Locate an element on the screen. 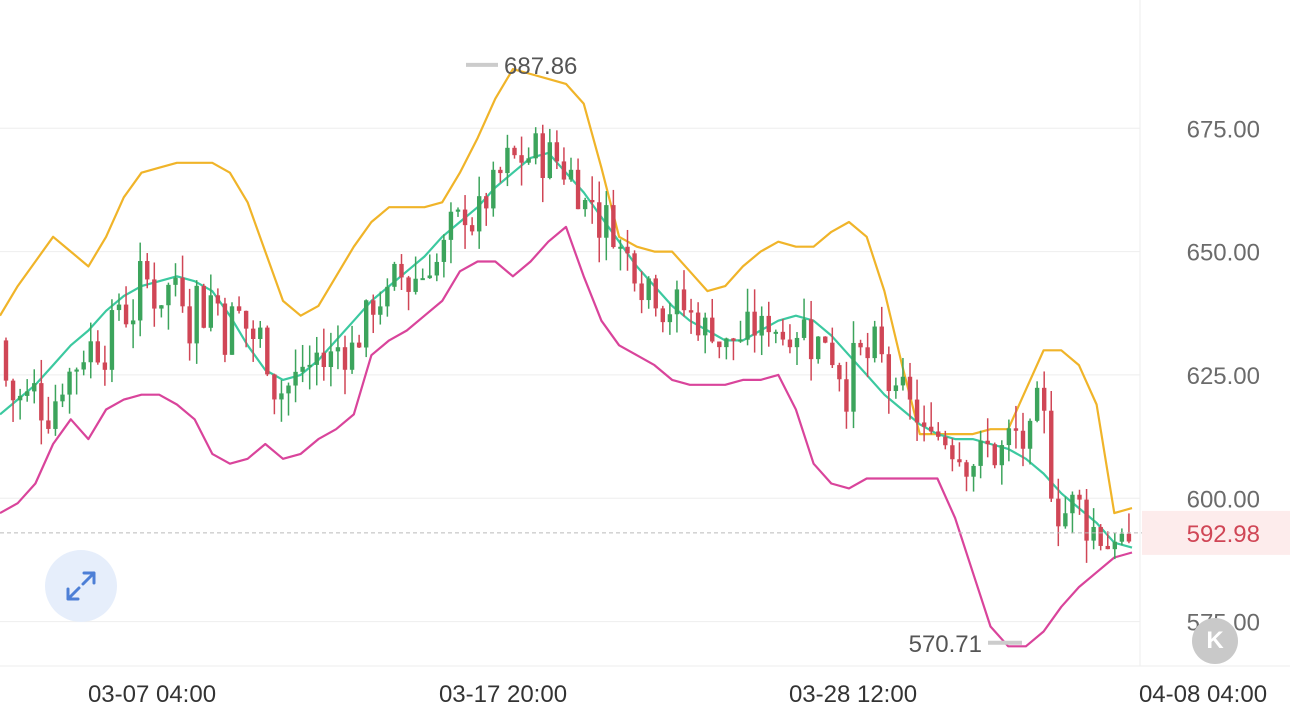  low-price-label: 570.71 is located at coordinates (945, 644).